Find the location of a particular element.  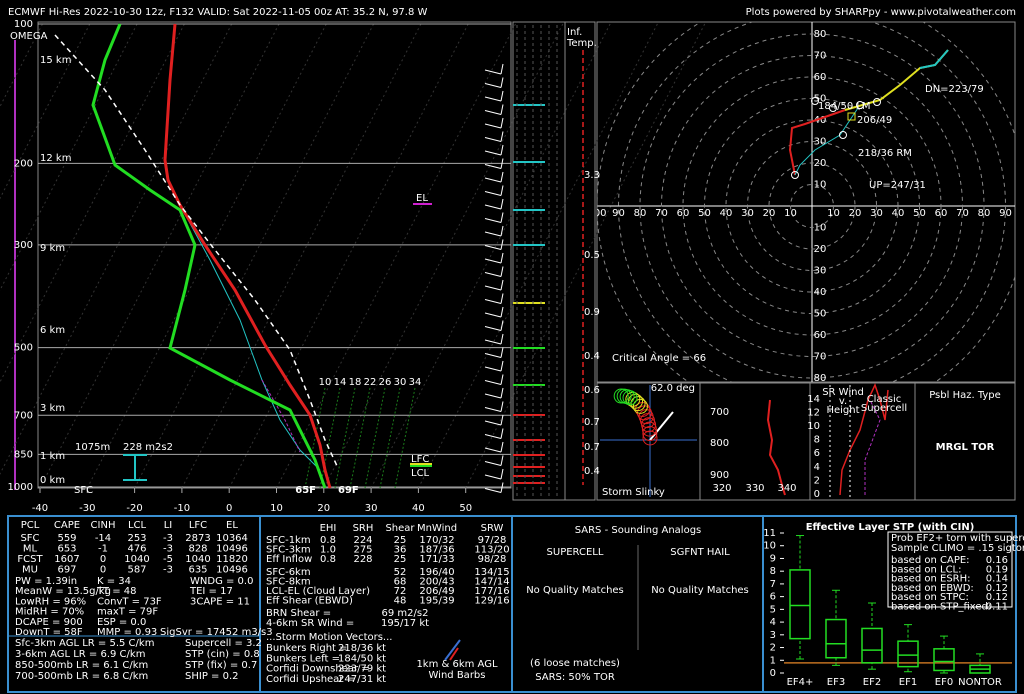

label: (6 loose matches) is located at coordinates (575, 663).